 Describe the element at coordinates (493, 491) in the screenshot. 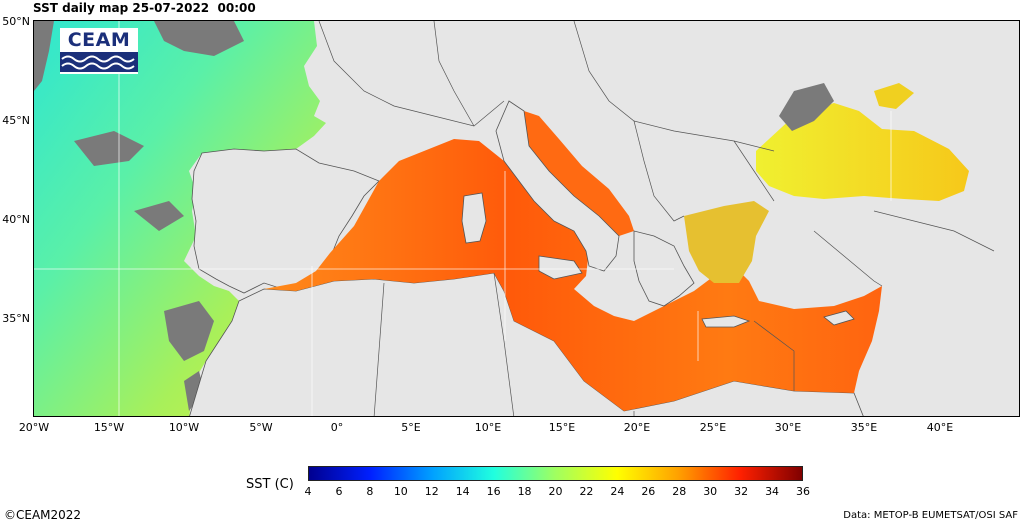

I see `colorbar-tick: 16` at that location.